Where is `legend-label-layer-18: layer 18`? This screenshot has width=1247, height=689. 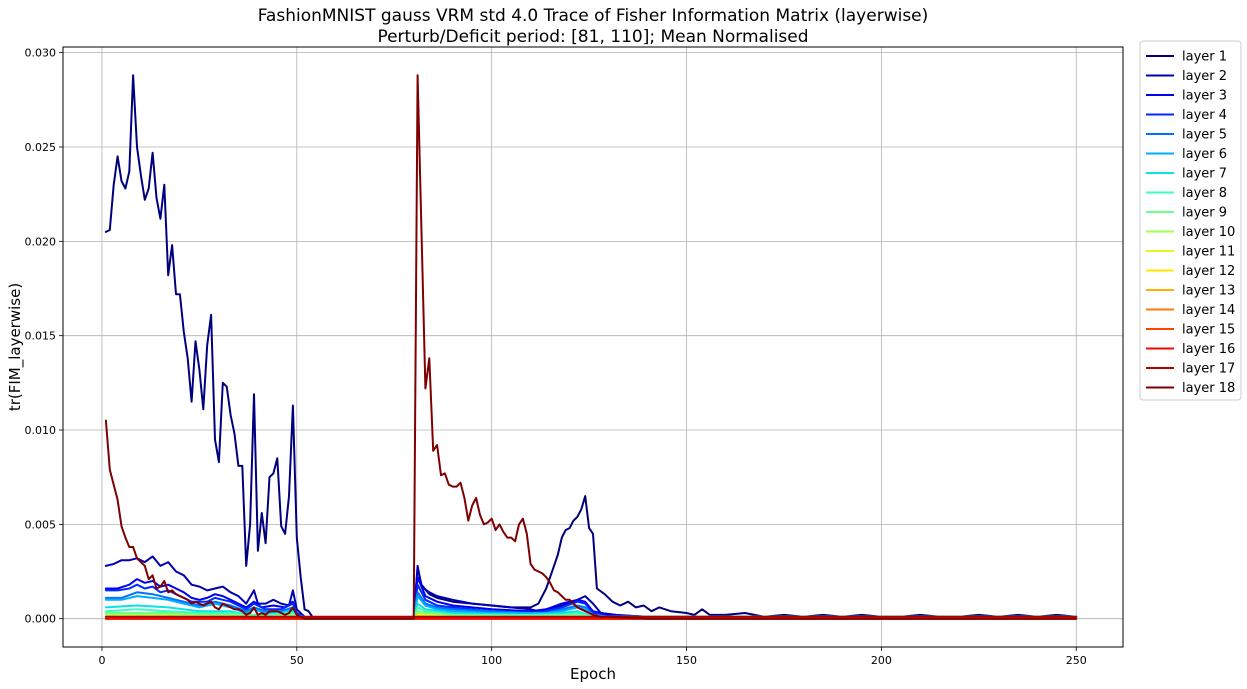
legend-label-layer-18: layer 18 is located at coordinates (1208, 388).